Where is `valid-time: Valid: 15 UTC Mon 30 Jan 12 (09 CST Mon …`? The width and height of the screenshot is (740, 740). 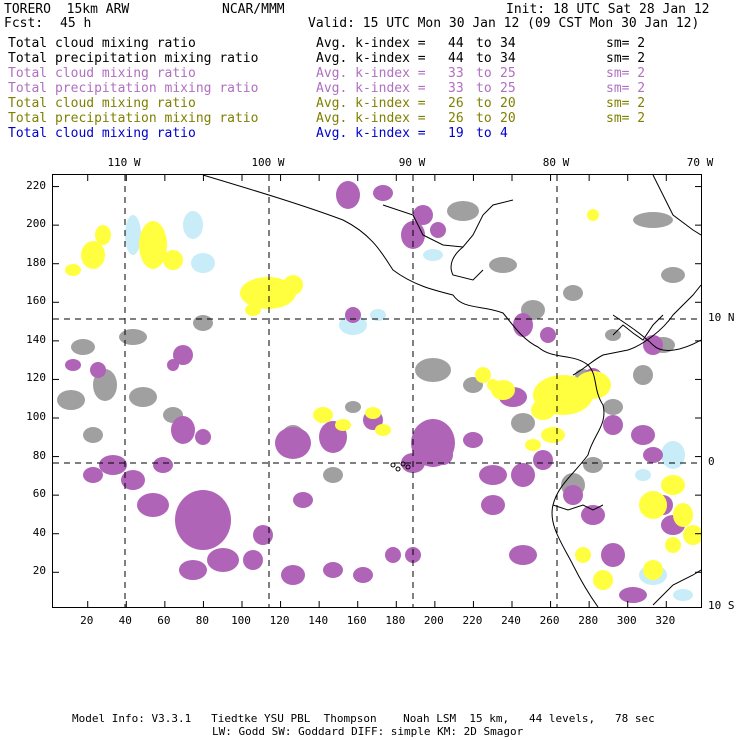 valid-time: Valid: 15 UTC Mon 30 Jan 12 (09 CST Mon … is located at coordinates (504, 23).